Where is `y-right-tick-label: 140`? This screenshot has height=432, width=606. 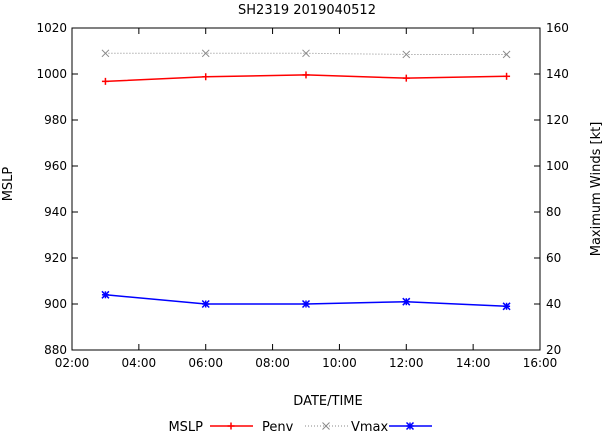
y-right-tick-label: 140 is located at coordinates (557, 74).